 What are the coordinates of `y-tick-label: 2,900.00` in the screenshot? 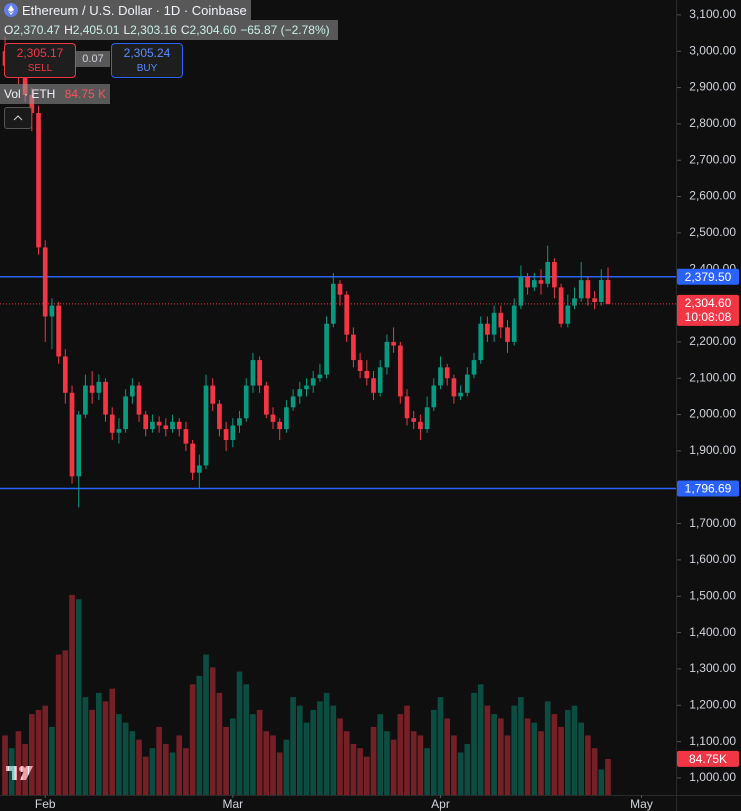 It's located at (712, 87).